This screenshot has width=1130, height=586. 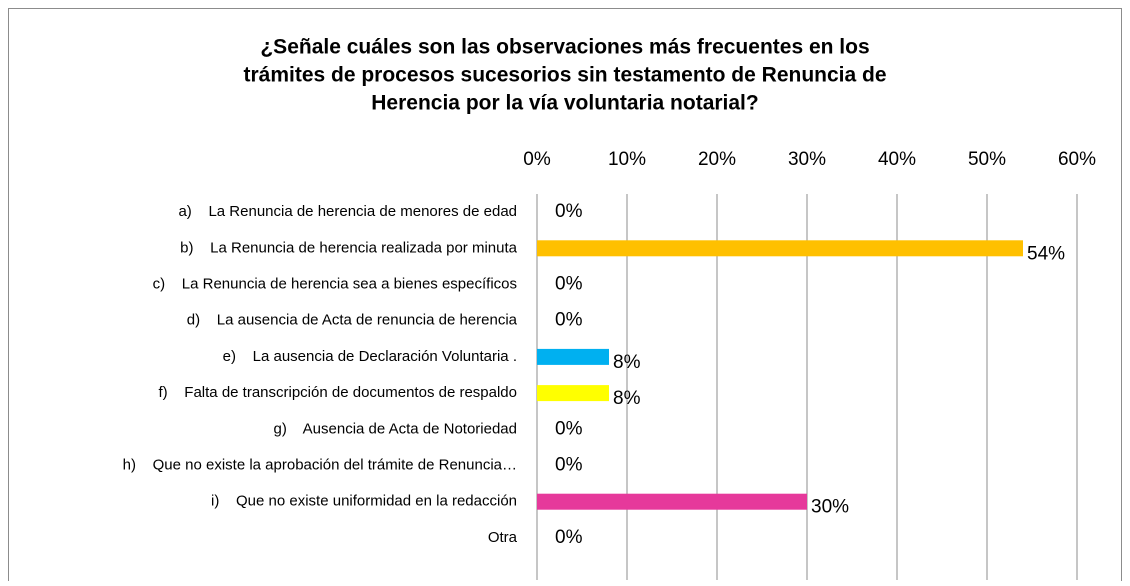 What do you see at coordinates (503, 537) in the screenshot?
I see `y-tick-label: Otra` at bounding box center [503, 537].